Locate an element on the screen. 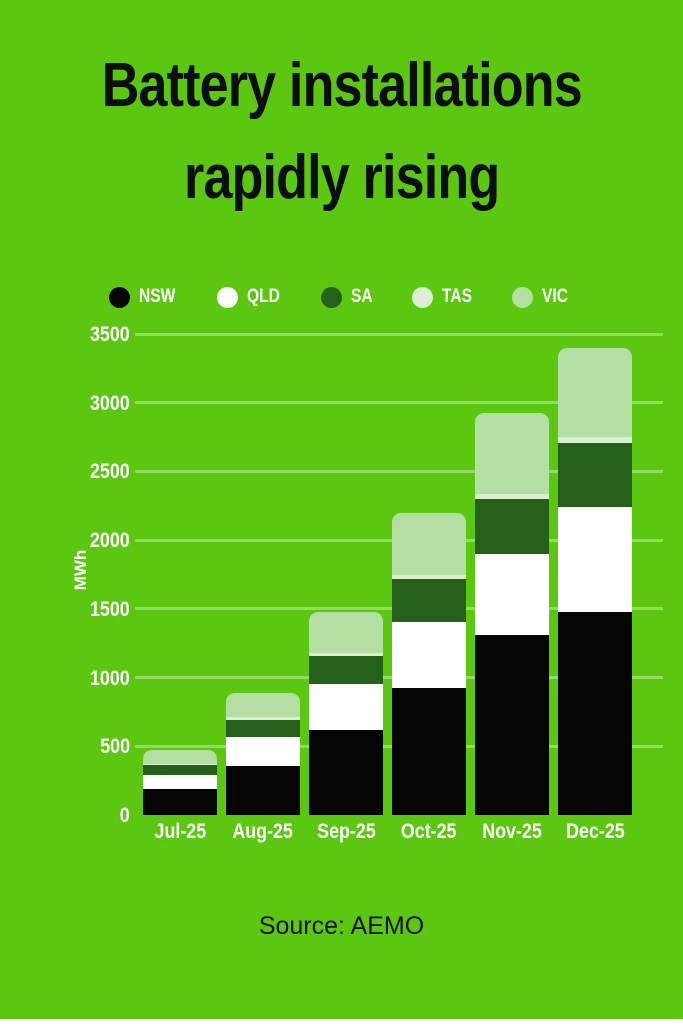 This screenshot has width=683, height=1024. y-tick-label-3000: 3000 is located at coordinates (110, 403).